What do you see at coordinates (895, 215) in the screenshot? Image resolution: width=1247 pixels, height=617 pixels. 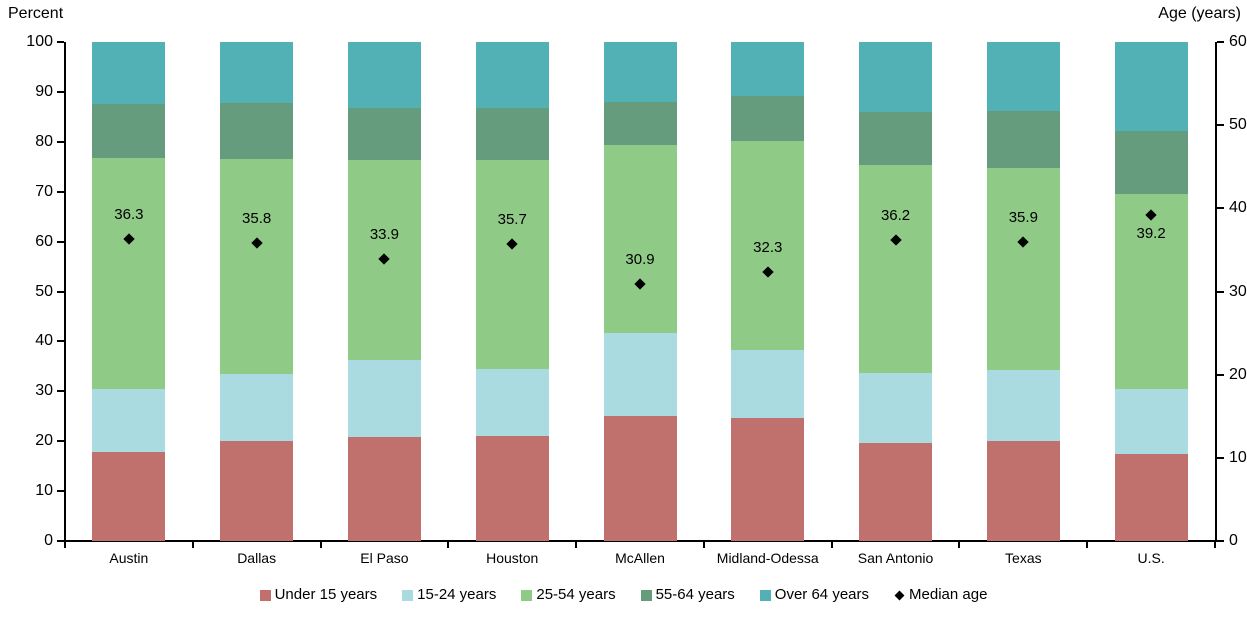 I see `median-age-value-label: 36.2` at bounding box center [895, 215].